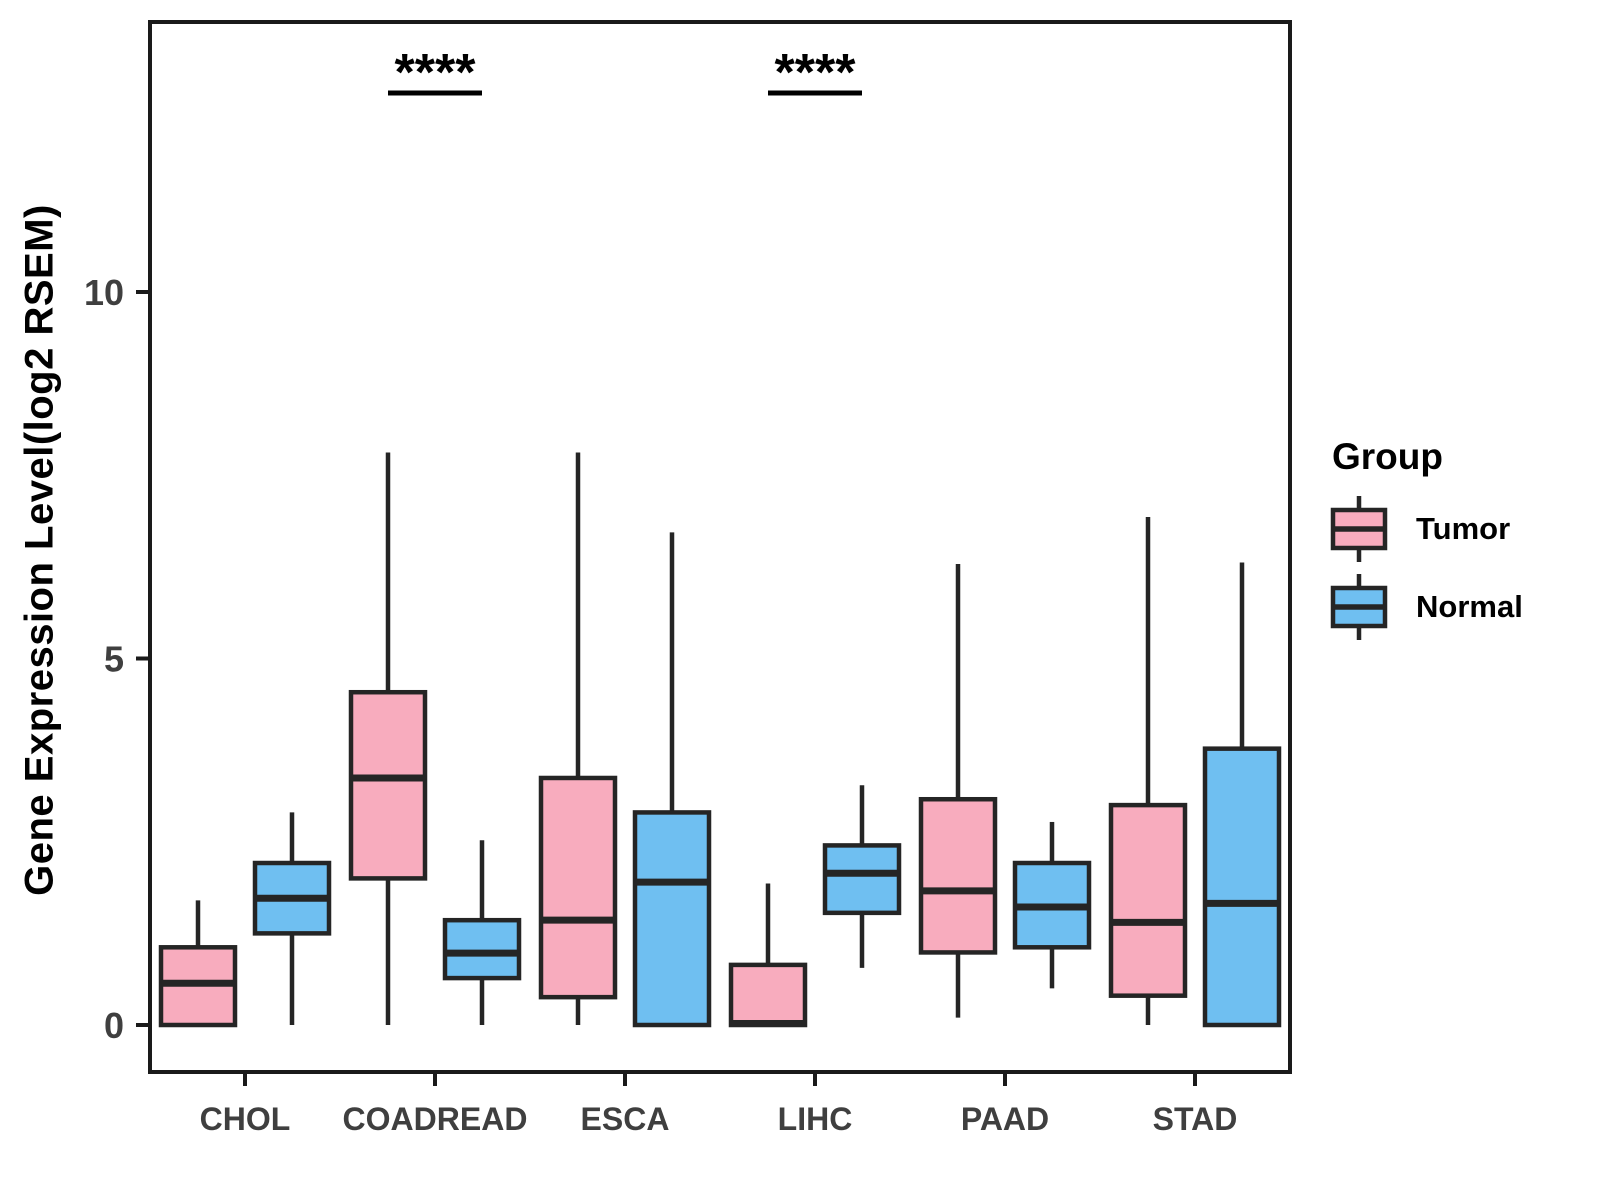 This screenshot has width=1600, height=1200. I want to click on x-tick-label: PAAD, so click(1005, 1119).